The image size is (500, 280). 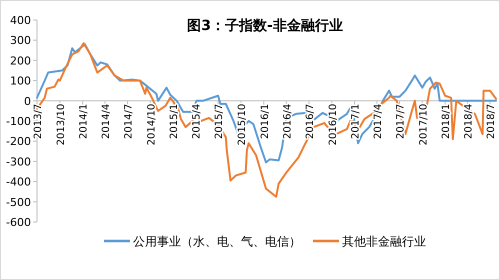 What do you see at coordinates (152, 125) in the screenshot?
I see `x-tick-label: 2014/10` at bounding box center [152, 125].